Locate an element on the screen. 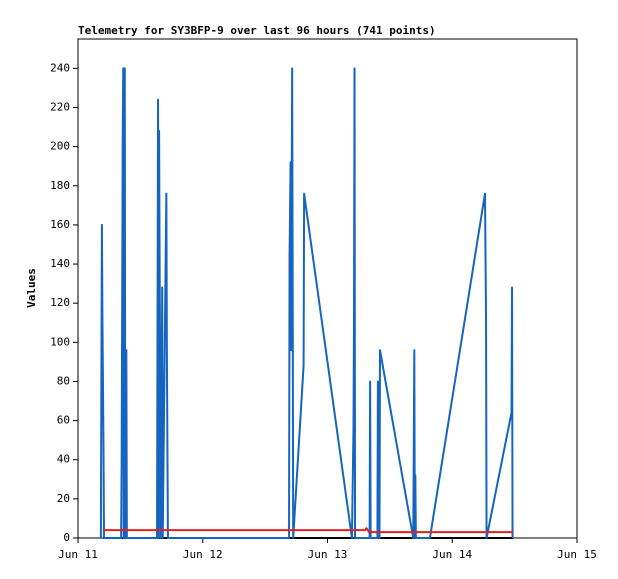 Image resolution: width=618 pixels, height=579 pixels. x-tick-label: Jun 11 is located at coordinates (78, 554).